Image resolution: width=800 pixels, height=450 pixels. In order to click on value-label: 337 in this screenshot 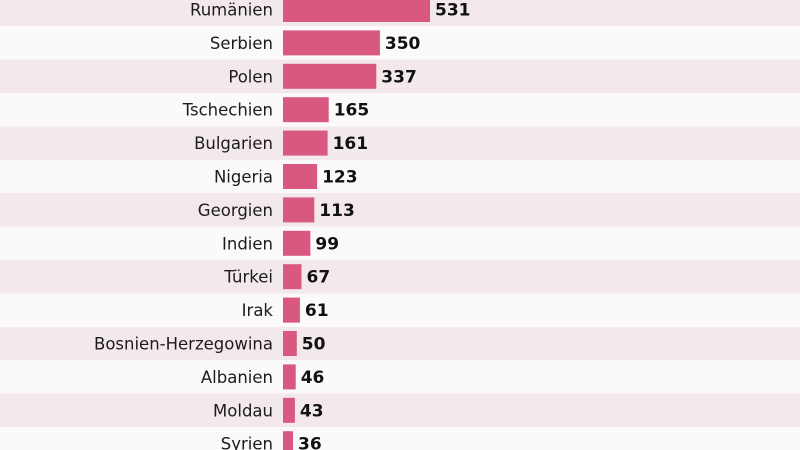, I will do `click(399, 77)`.